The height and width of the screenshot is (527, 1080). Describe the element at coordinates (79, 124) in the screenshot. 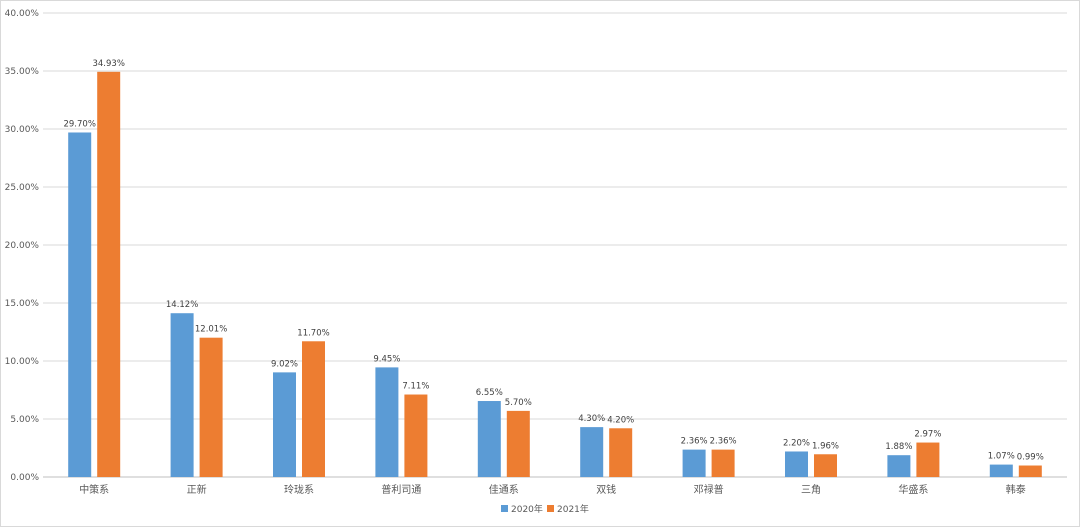

I see `data-label: 29.70%` at that location.